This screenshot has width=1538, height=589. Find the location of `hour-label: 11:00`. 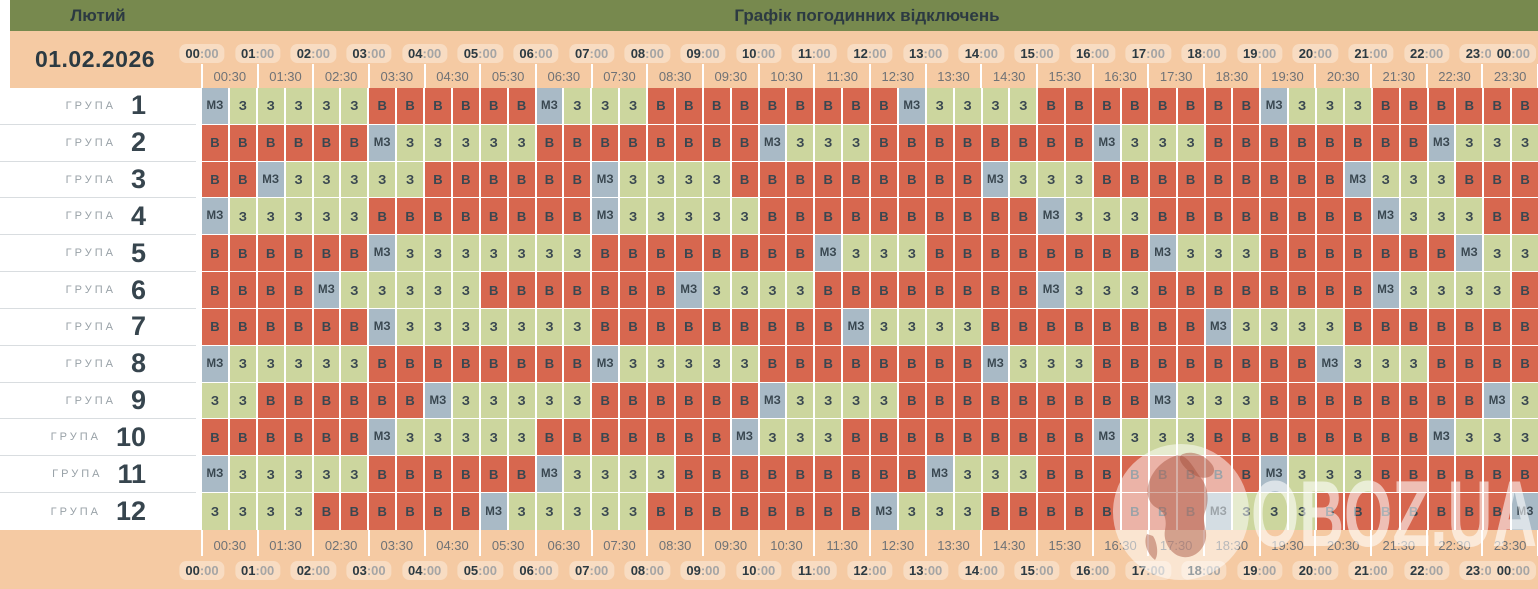

hour-label: 11:00 is located at coordinates (814, 570).